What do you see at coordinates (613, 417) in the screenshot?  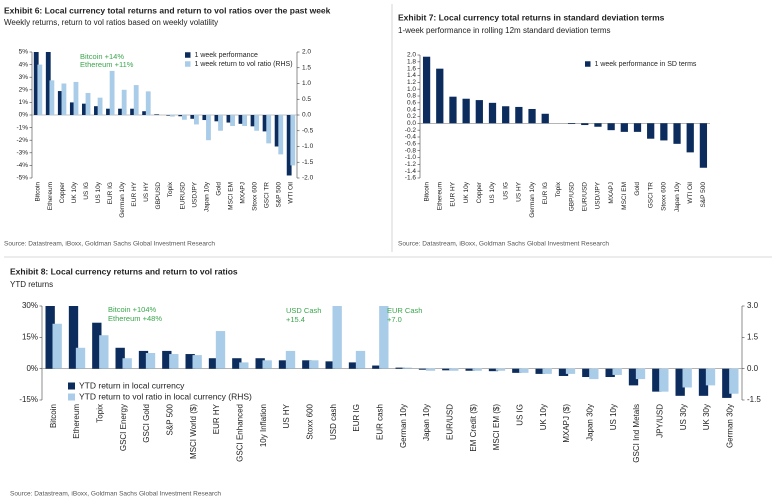 I see `x-tick-label: US 10y` at bounding box center [613, 417].